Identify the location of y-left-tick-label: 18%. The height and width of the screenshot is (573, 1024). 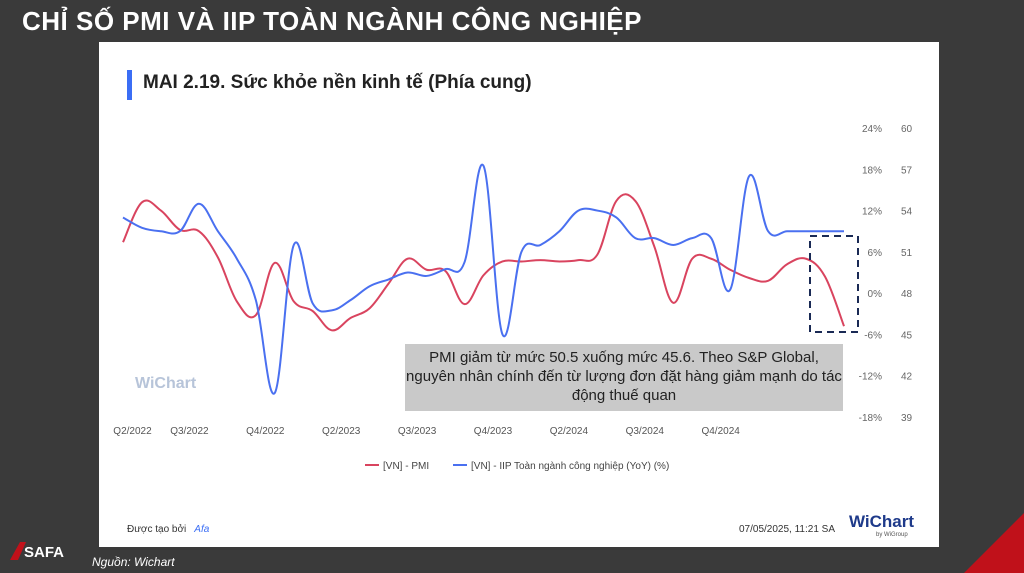
(872, 170).